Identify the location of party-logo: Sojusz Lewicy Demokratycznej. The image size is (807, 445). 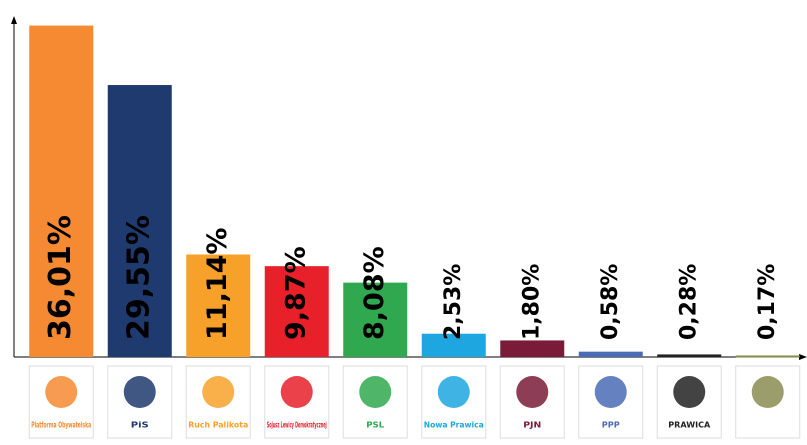
(297, 402).